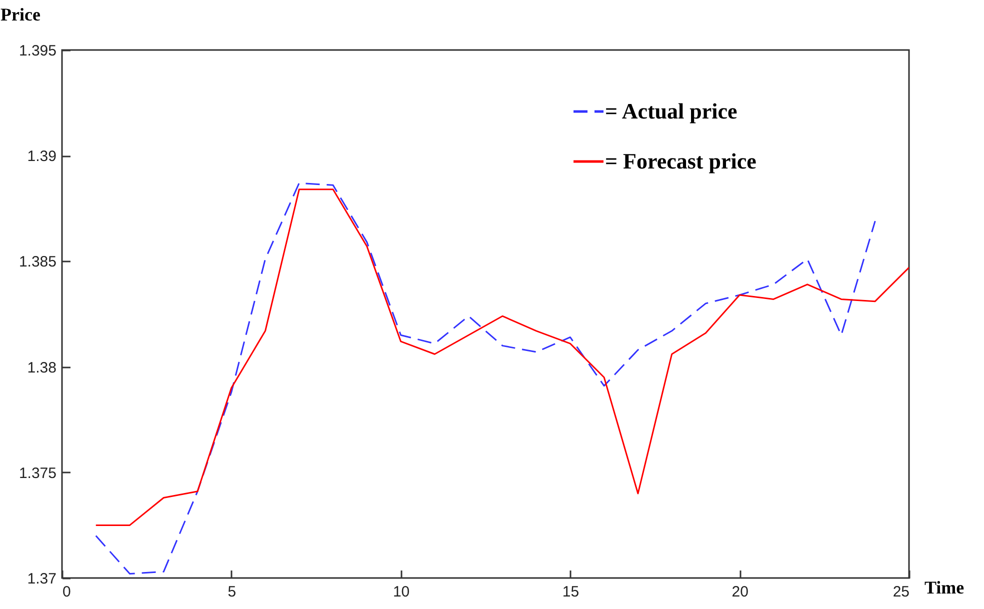 The width and height of the screenshot is (984, 609). Describe the element at coordinates (681, 161) in the screenshot. I see `legend-label: = Forecast price` at that location.